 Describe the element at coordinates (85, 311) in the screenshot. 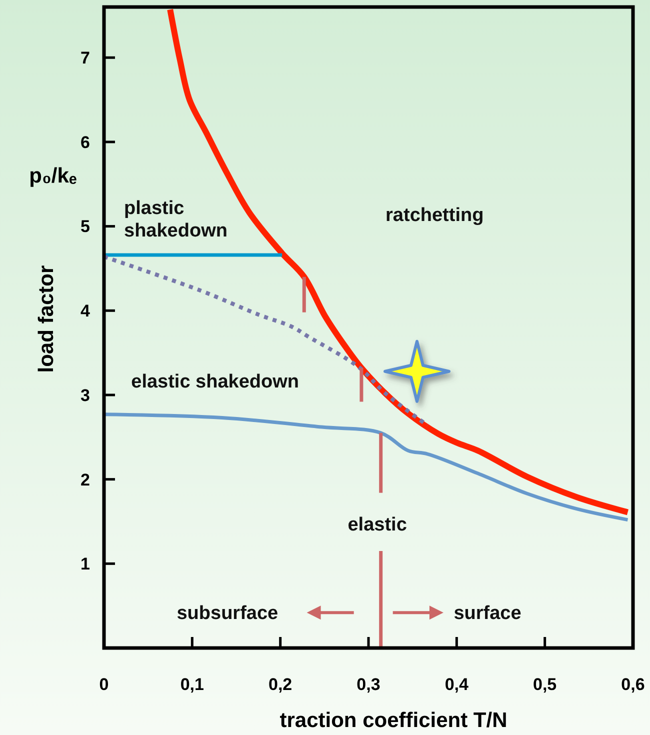

I see `y-tick-label: 4` at that location.